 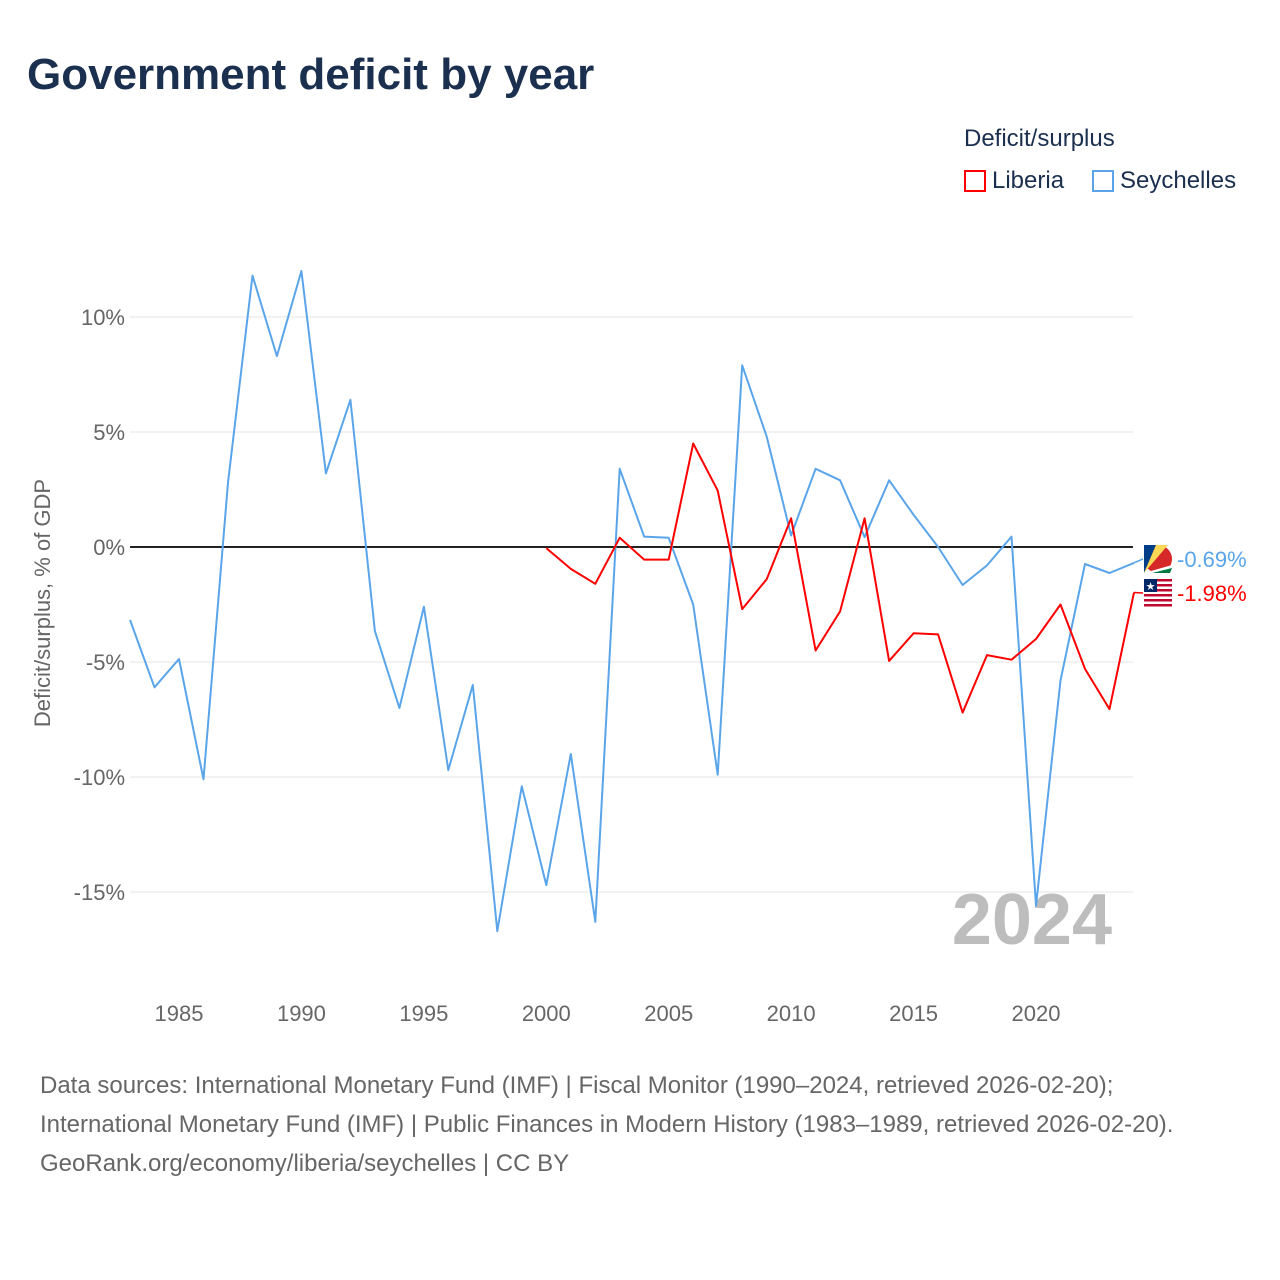 I want to click on legend-label: Liberia, so click(x=1028, y=180).